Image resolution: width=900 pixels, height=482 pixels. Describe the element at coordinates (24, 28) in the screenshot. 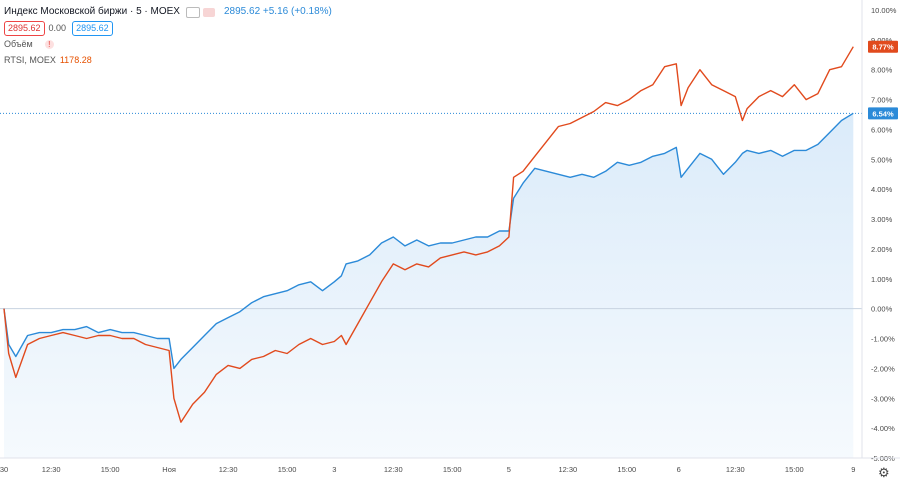

I see `bid-box: 2895.62` at that location.